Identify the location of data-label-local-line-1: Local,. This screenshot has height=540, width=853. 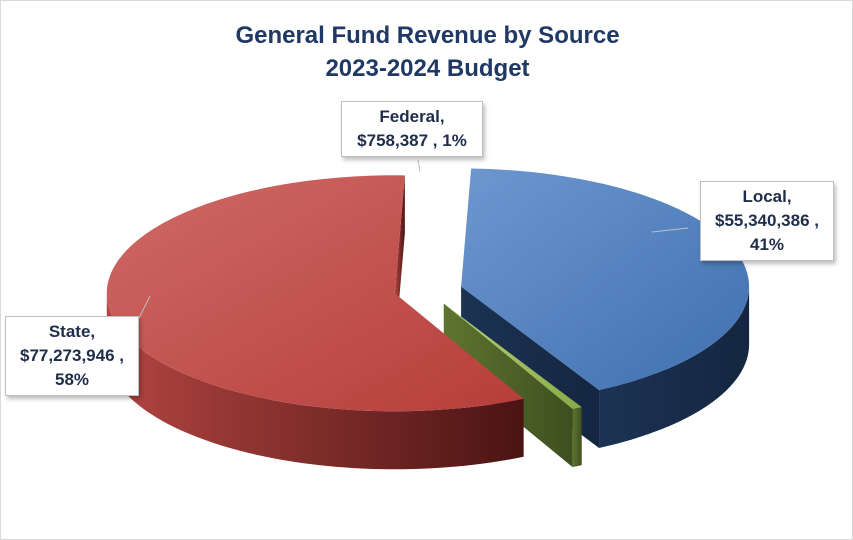
(767, 196).